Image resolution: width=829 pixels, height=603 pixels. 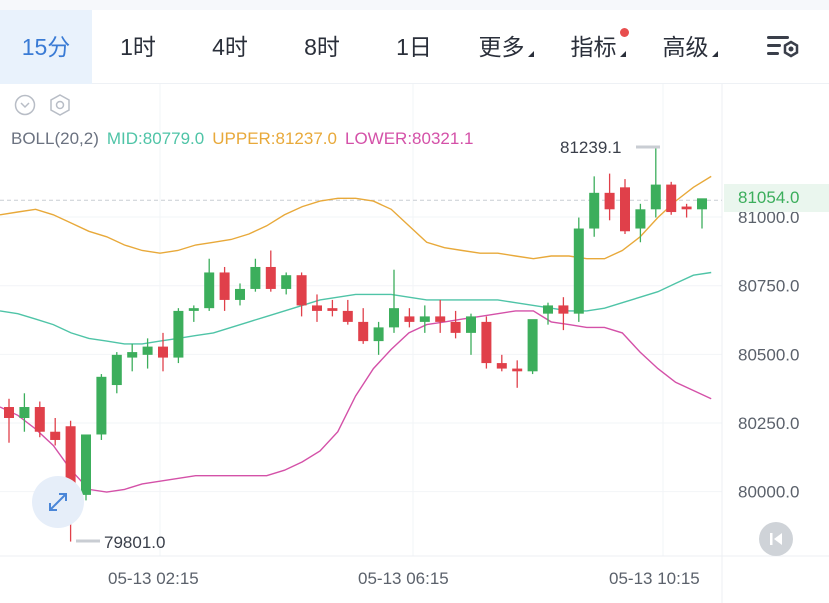 I want to click on time-axis-label: 05-13 10:15, so click(x=654, y=578).